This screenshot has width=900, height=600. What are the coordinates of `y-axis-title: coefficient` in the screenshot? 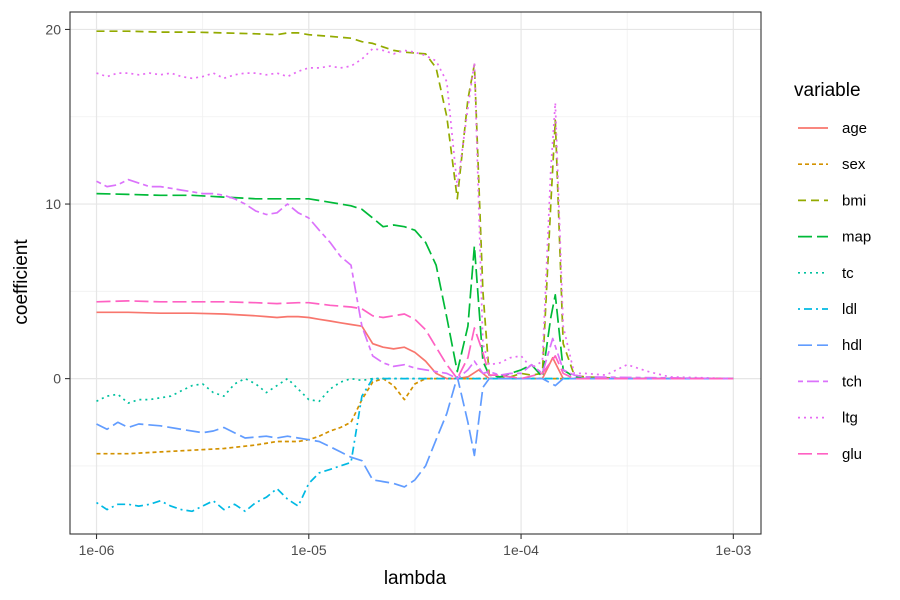 It's located at (21, 282).